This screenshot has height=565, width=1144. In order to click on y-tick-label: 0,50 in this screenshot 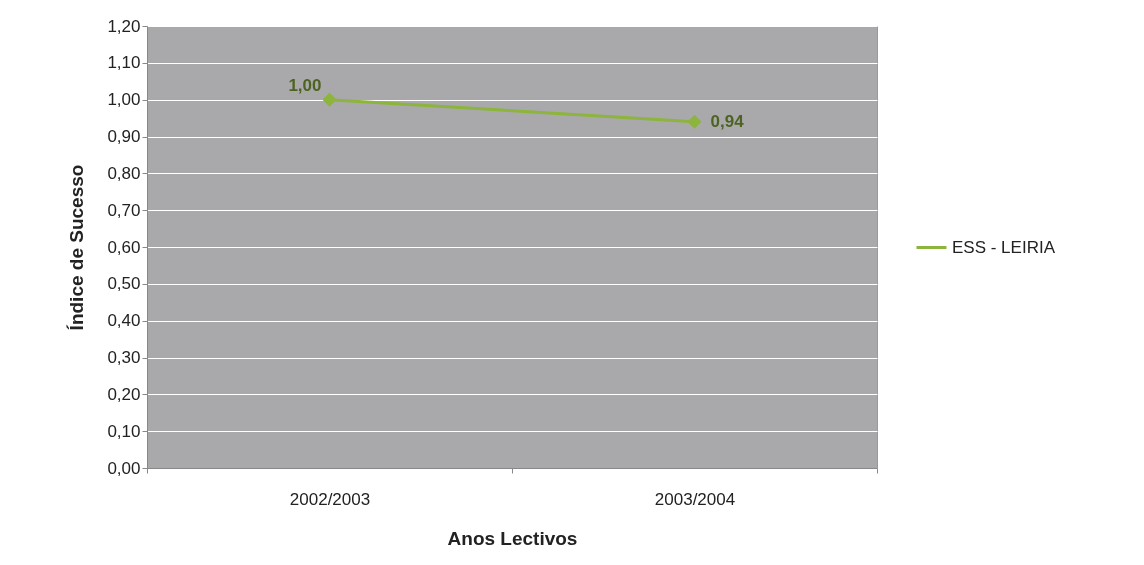, I will do `click(124, 284)`.